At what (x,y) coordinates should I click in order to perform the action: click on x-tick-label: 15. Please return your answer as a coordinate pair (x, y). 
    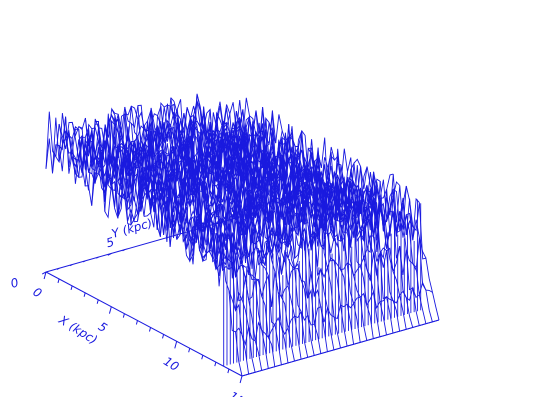
    Looking at the image, I should click on (236, 393).